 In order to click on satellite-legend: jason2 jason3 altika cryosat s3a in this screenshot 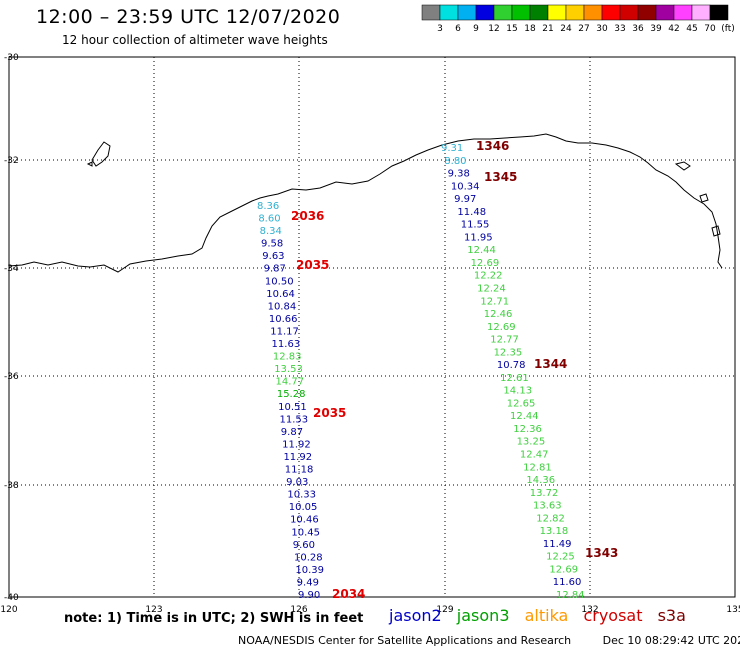, I will do `click(542, 615)`.